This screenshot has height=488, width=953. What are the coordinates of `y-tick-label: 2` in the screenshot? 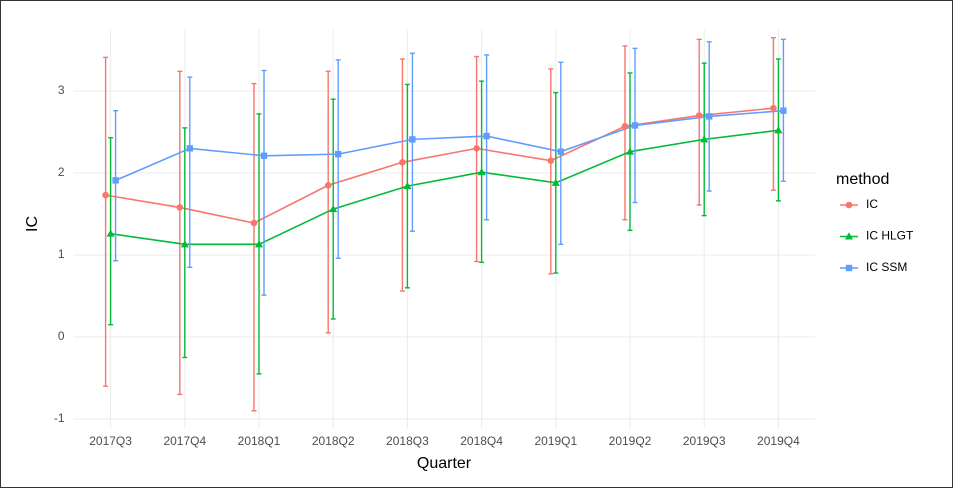 It's located at (61, 172).